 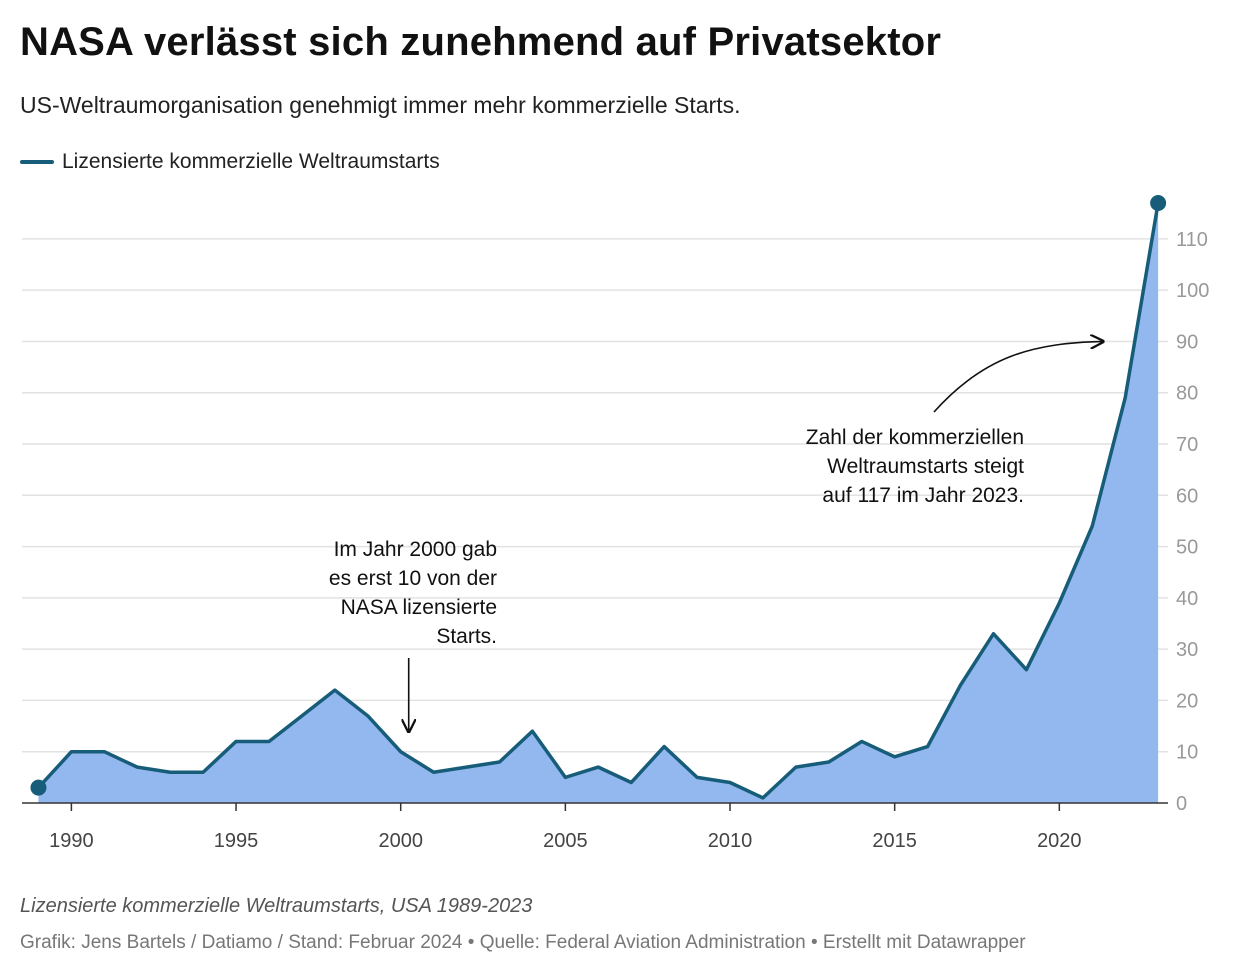 What do you see at coordinates (466, 636) in the screenshot?
I see `annotation-2000-line: Starts.` at bounding box center [466, 636].